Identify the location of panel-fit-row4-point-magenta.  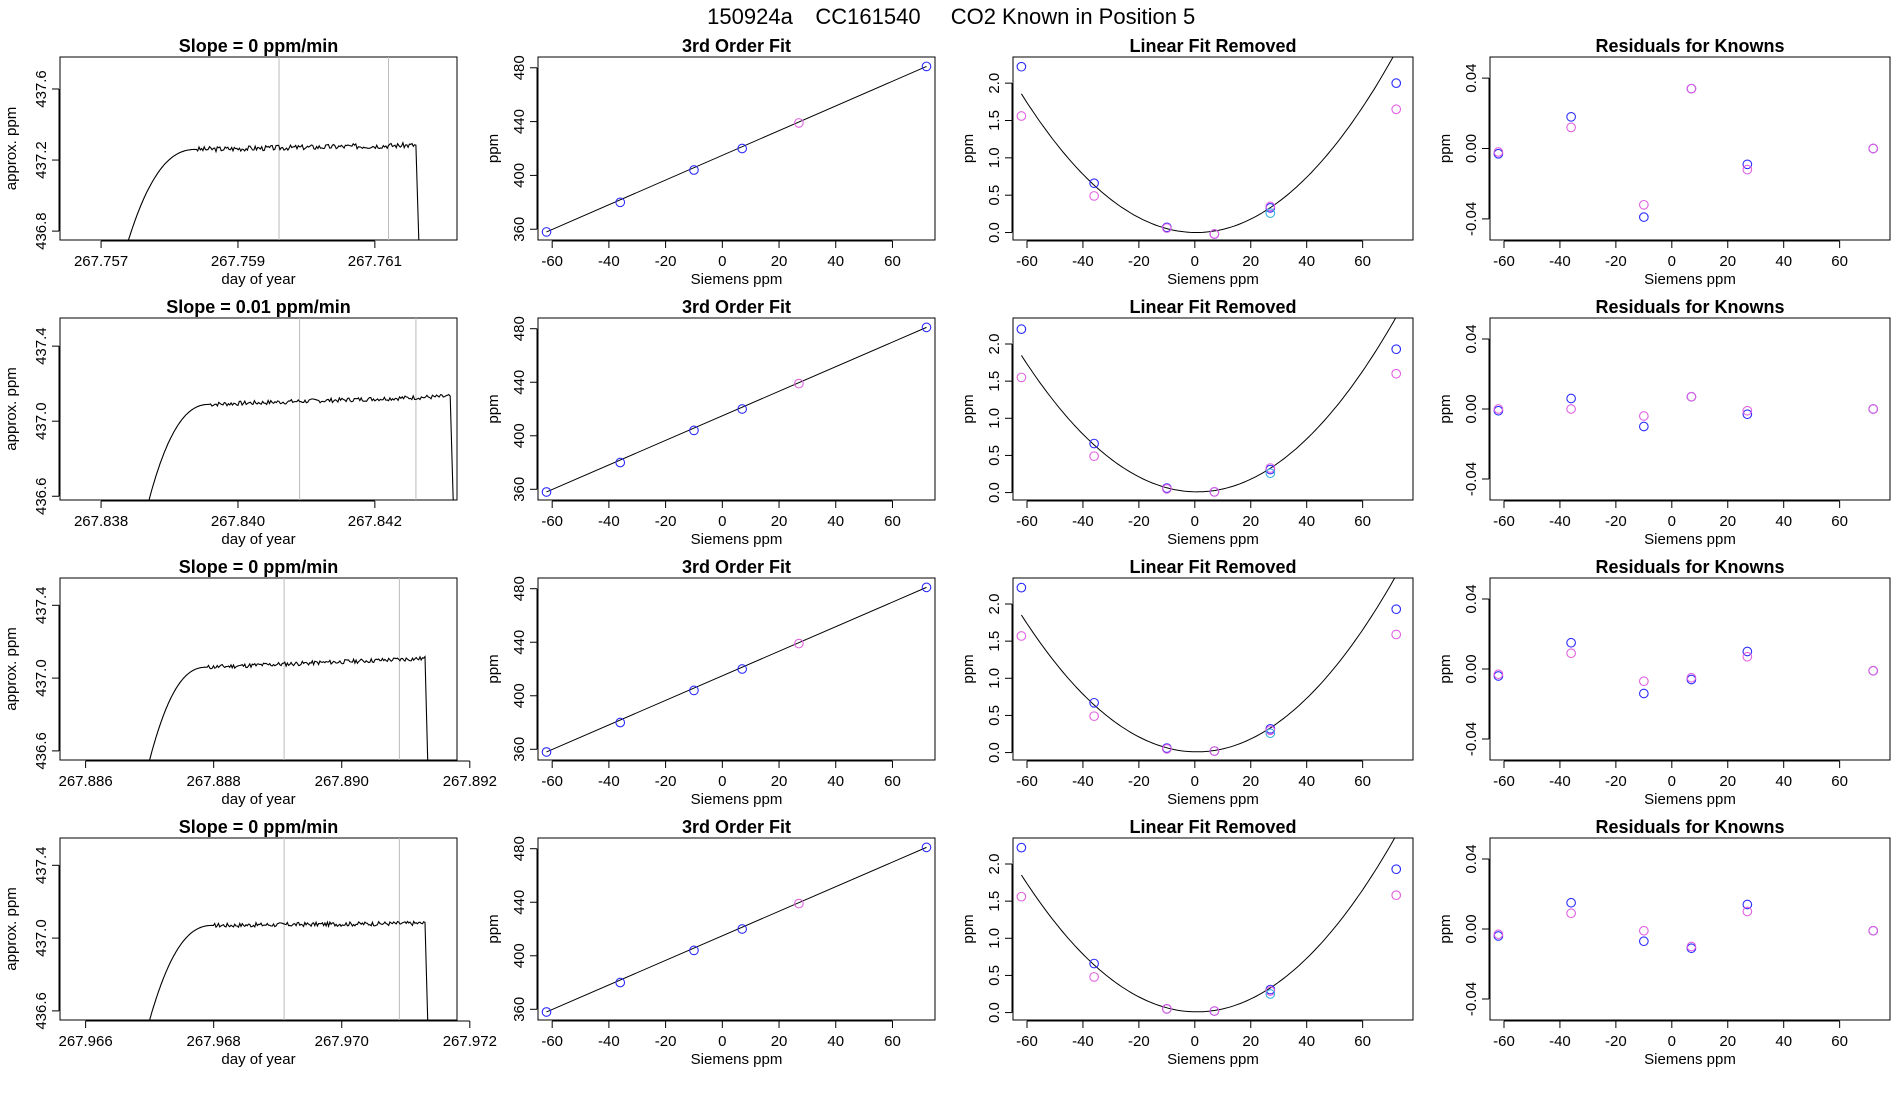
(799, 903).